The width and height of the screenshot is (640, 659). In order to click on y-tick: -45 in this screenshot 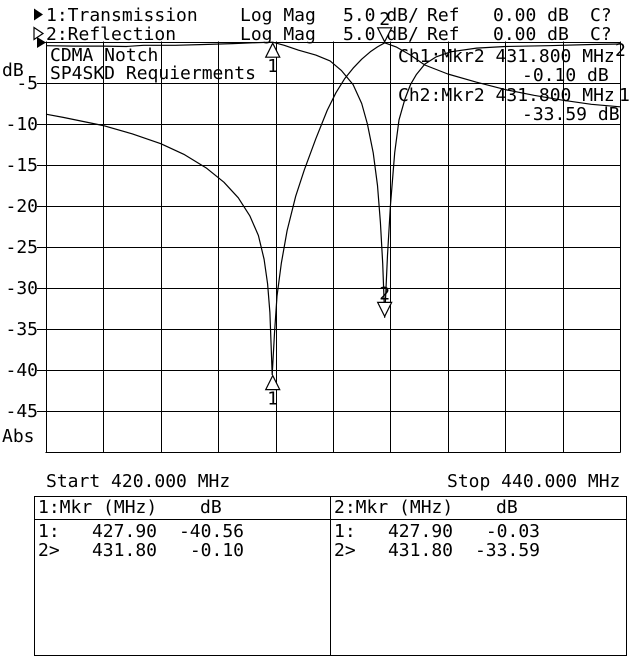, I will do `click(21, 411)`.